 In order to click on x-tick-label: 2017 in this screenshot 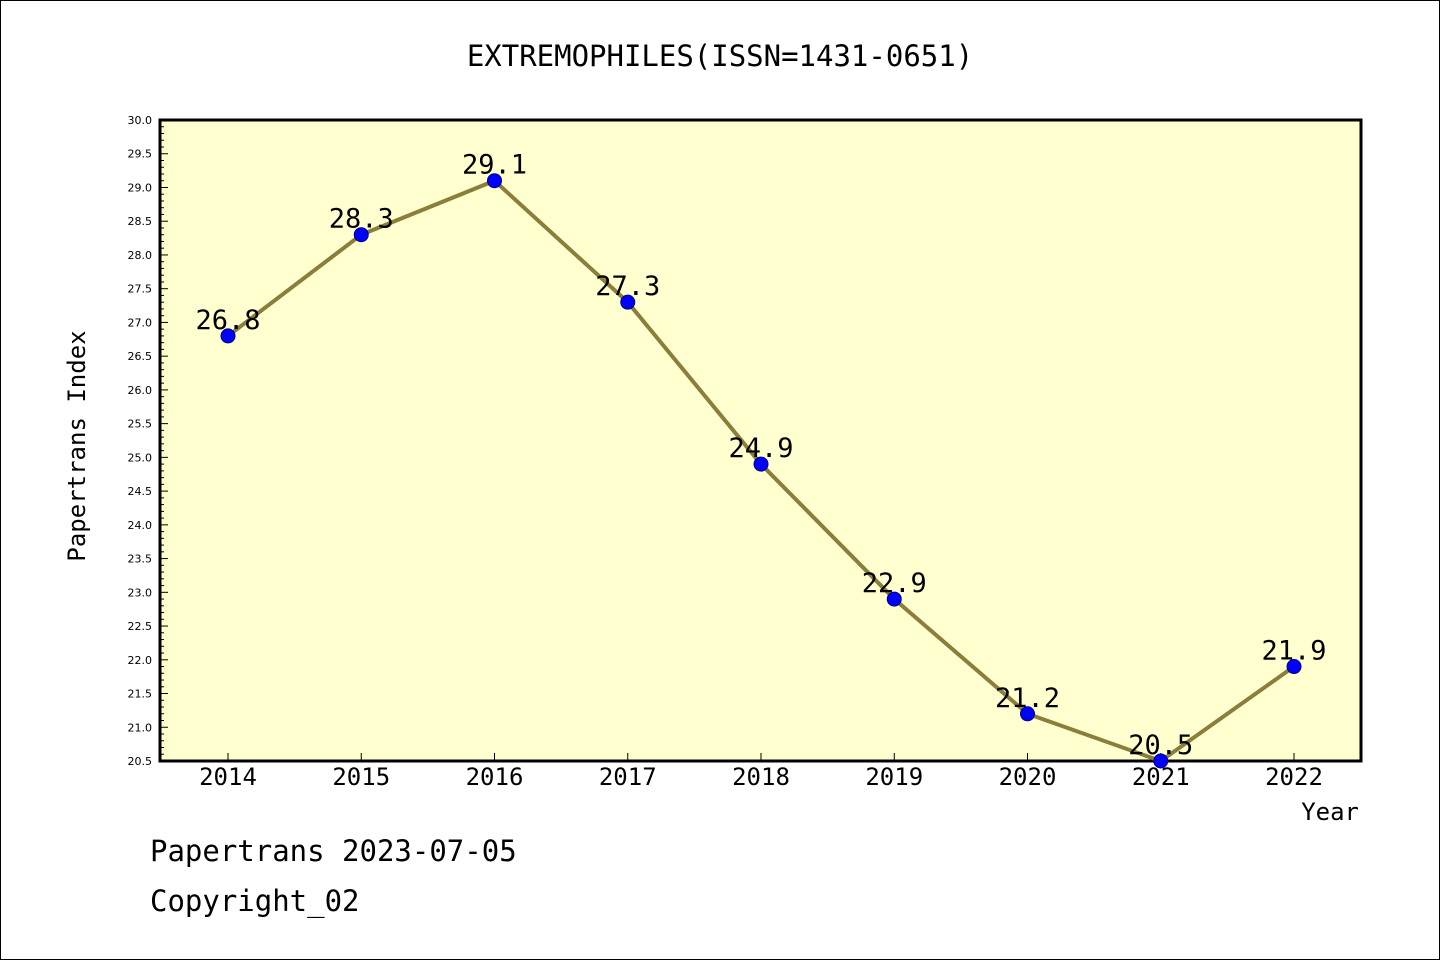, I will do `click(628, 777)`.